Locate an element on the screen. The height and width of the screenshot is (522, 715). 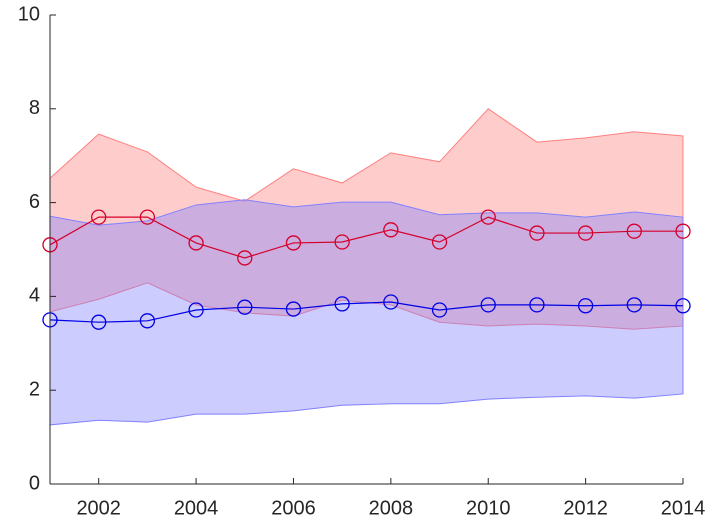
y-tick-label: 2 is located at coordinates (34, 389).